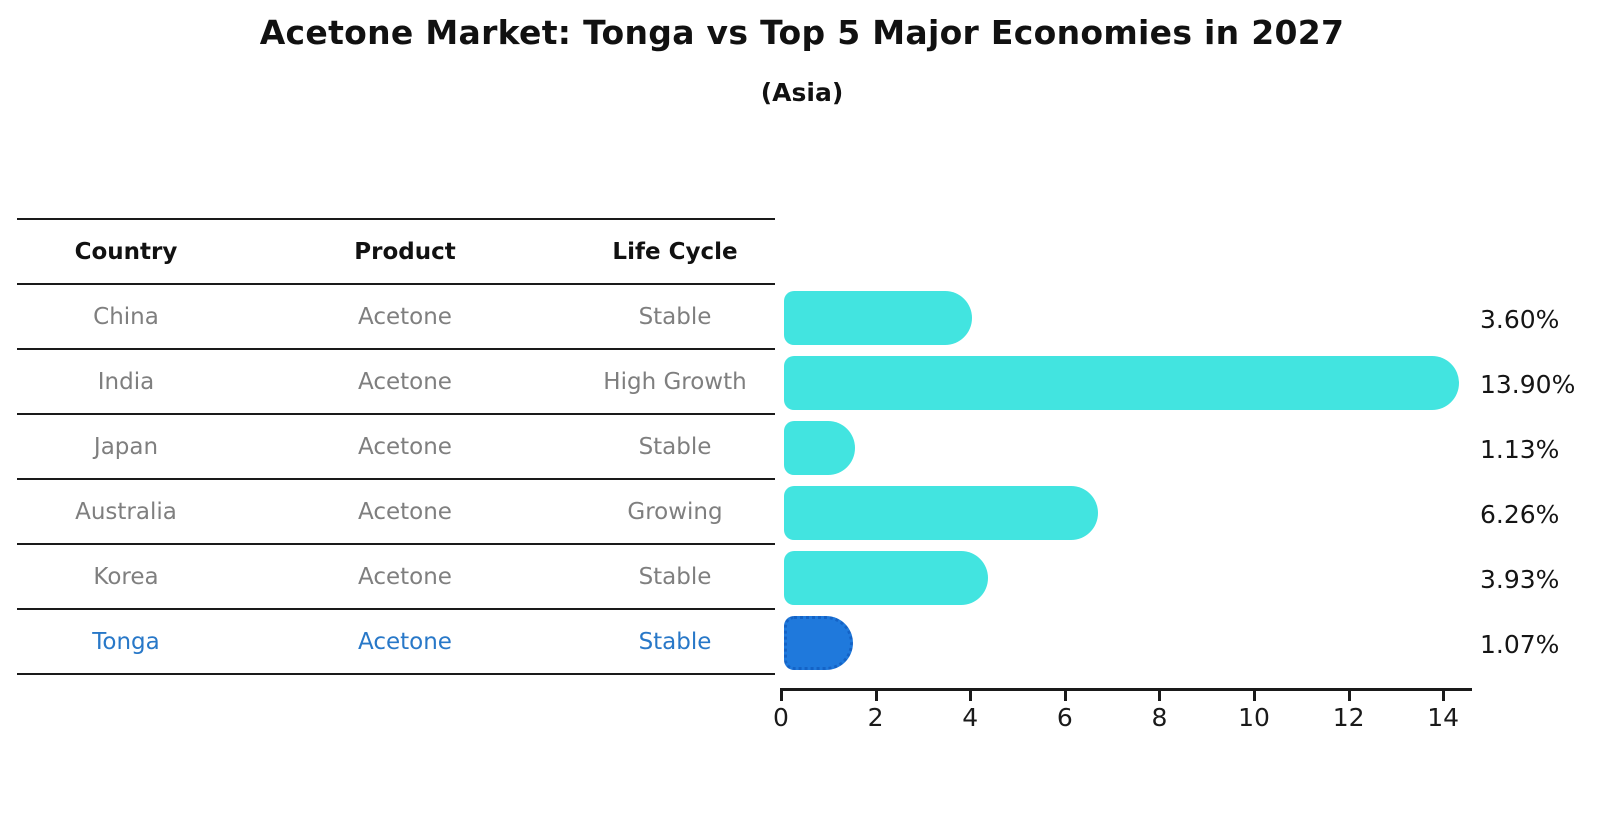  What do you see at coordinates (126, 446) in the screenshot?
I see `cell-country: Japan` at bounding box center [126, 446].